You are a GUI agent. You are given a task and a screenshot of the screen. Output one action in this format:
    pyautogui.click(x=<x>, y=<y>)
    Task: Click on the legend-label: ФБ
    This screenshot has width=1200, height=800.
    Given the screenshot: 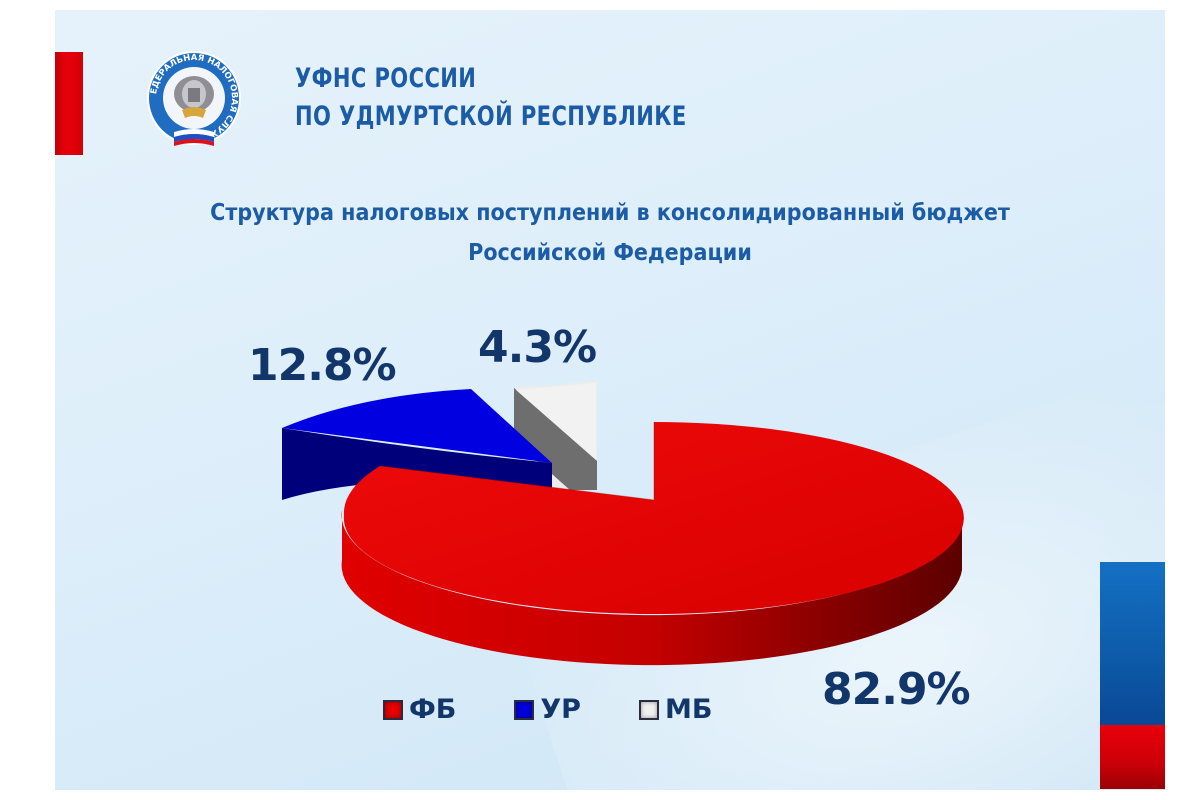 What is the action you would take?
    pyautogui.click(x=433, y=709)
    